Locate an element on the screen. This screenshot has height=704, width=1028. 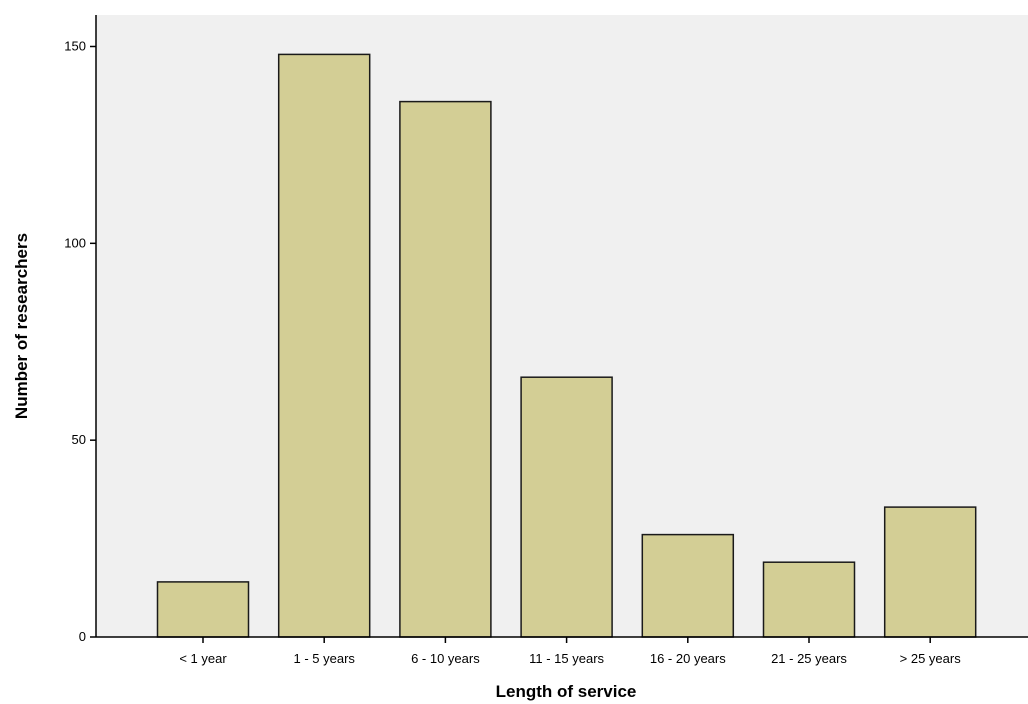
x-tick-label: 6 - 10 years is located at coordinates (445, 658).